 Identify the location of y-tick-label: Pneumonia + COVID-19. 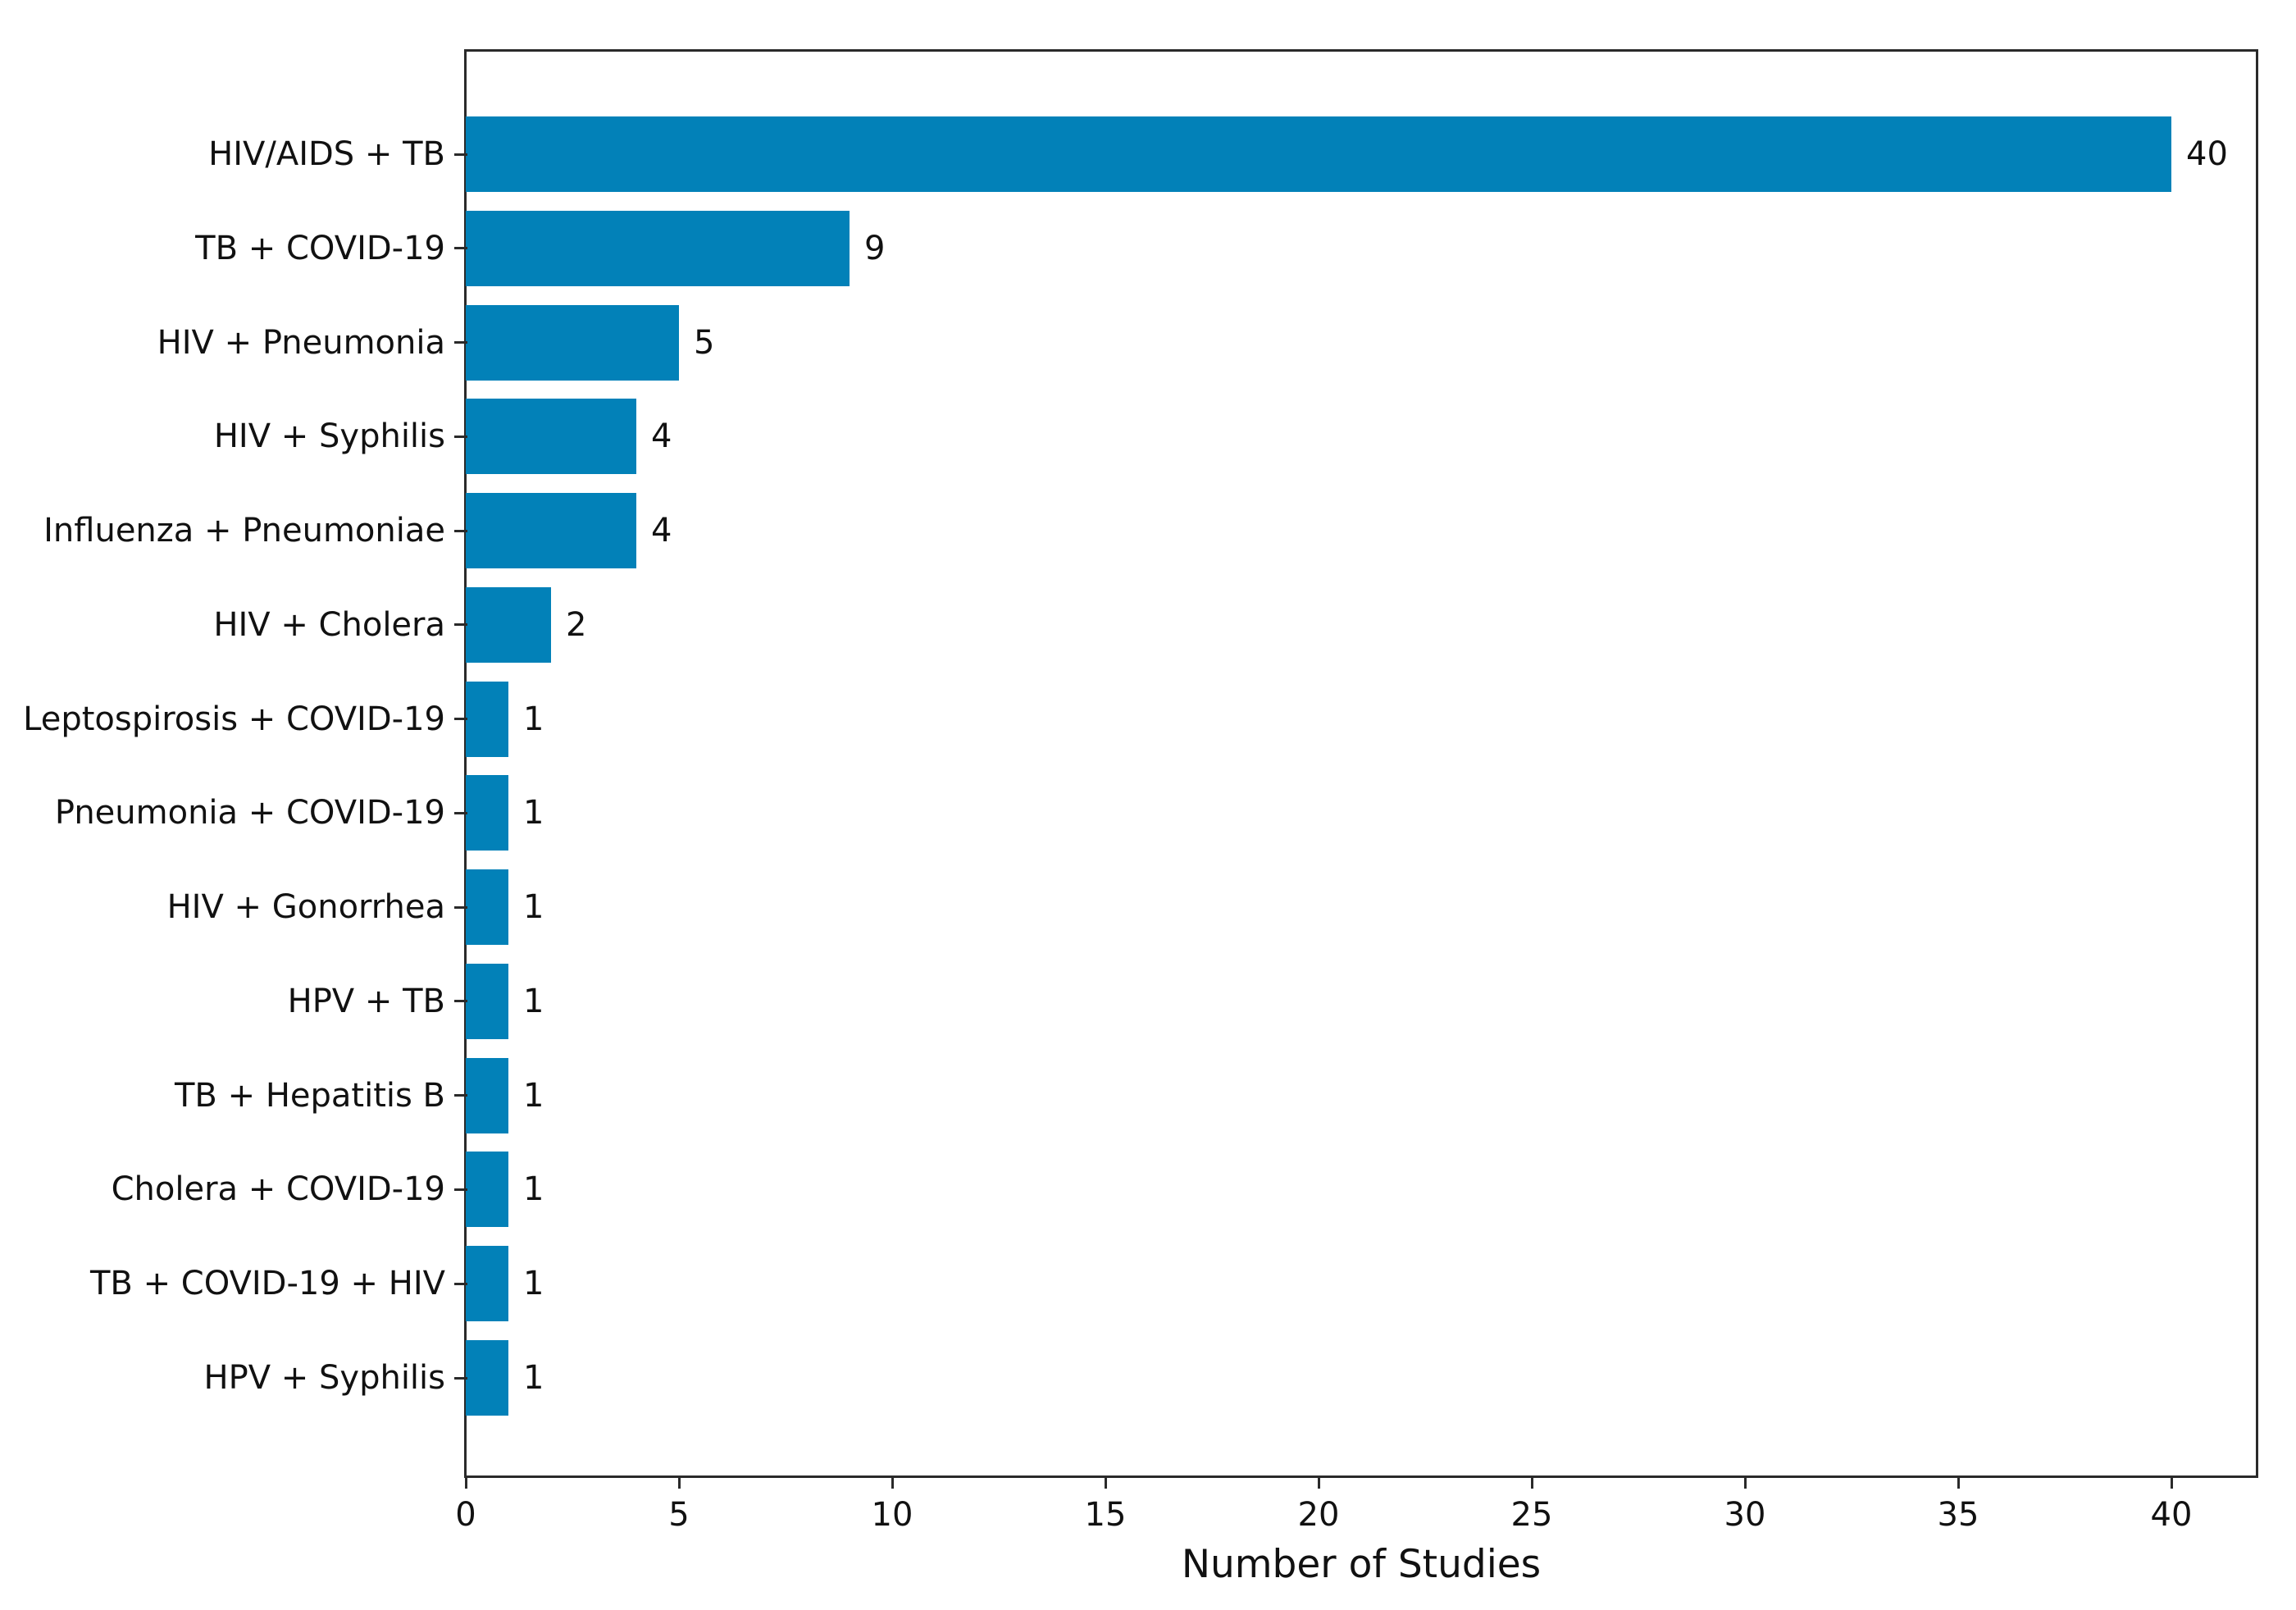
(249, 813).